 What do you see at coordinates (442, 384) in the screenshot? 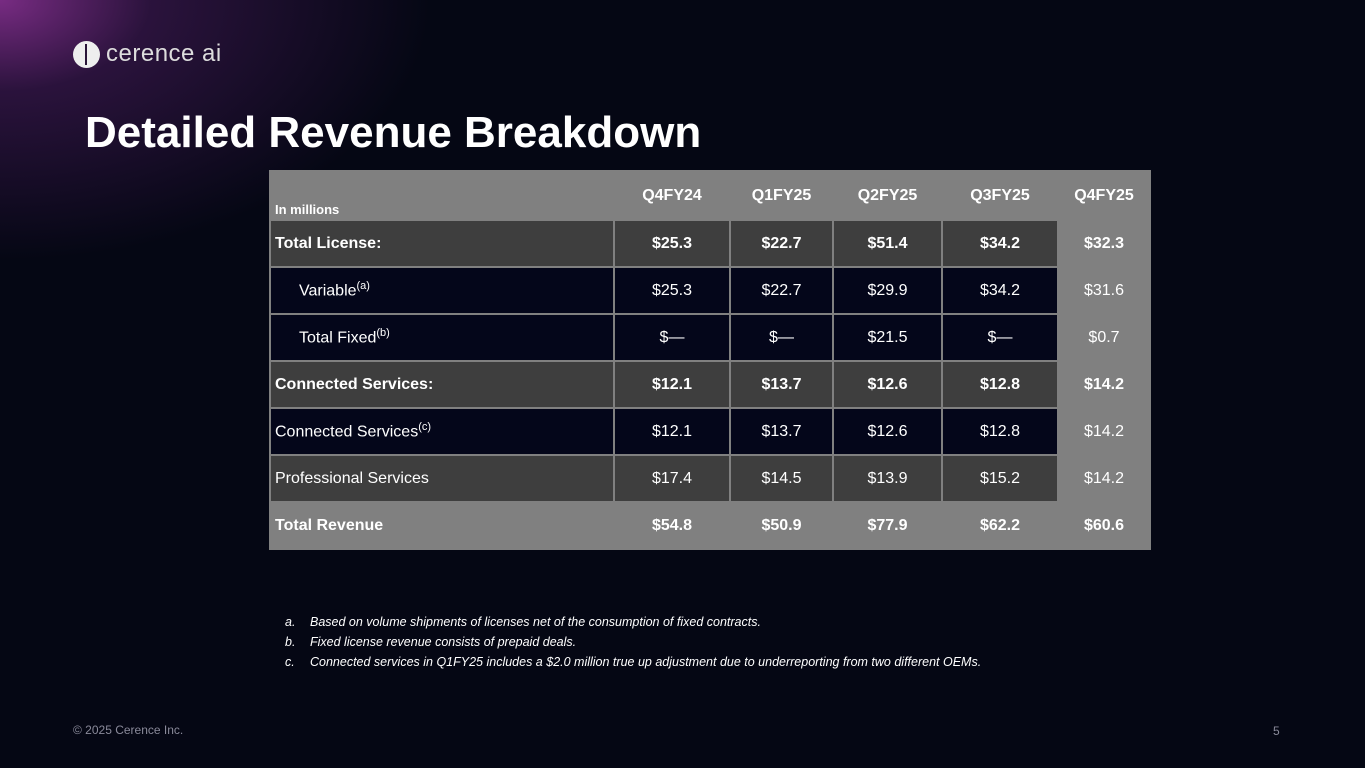
I see `row-label: Connected Services:` at bounding box center [442, 384].